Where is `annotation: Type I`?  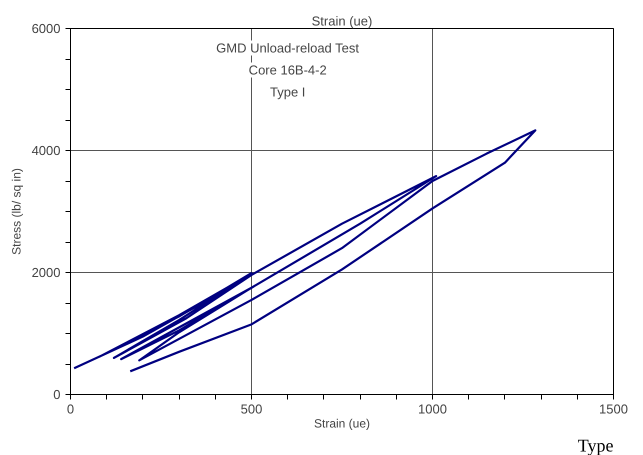 annotation: Type I is located at coordinates (288, 92).